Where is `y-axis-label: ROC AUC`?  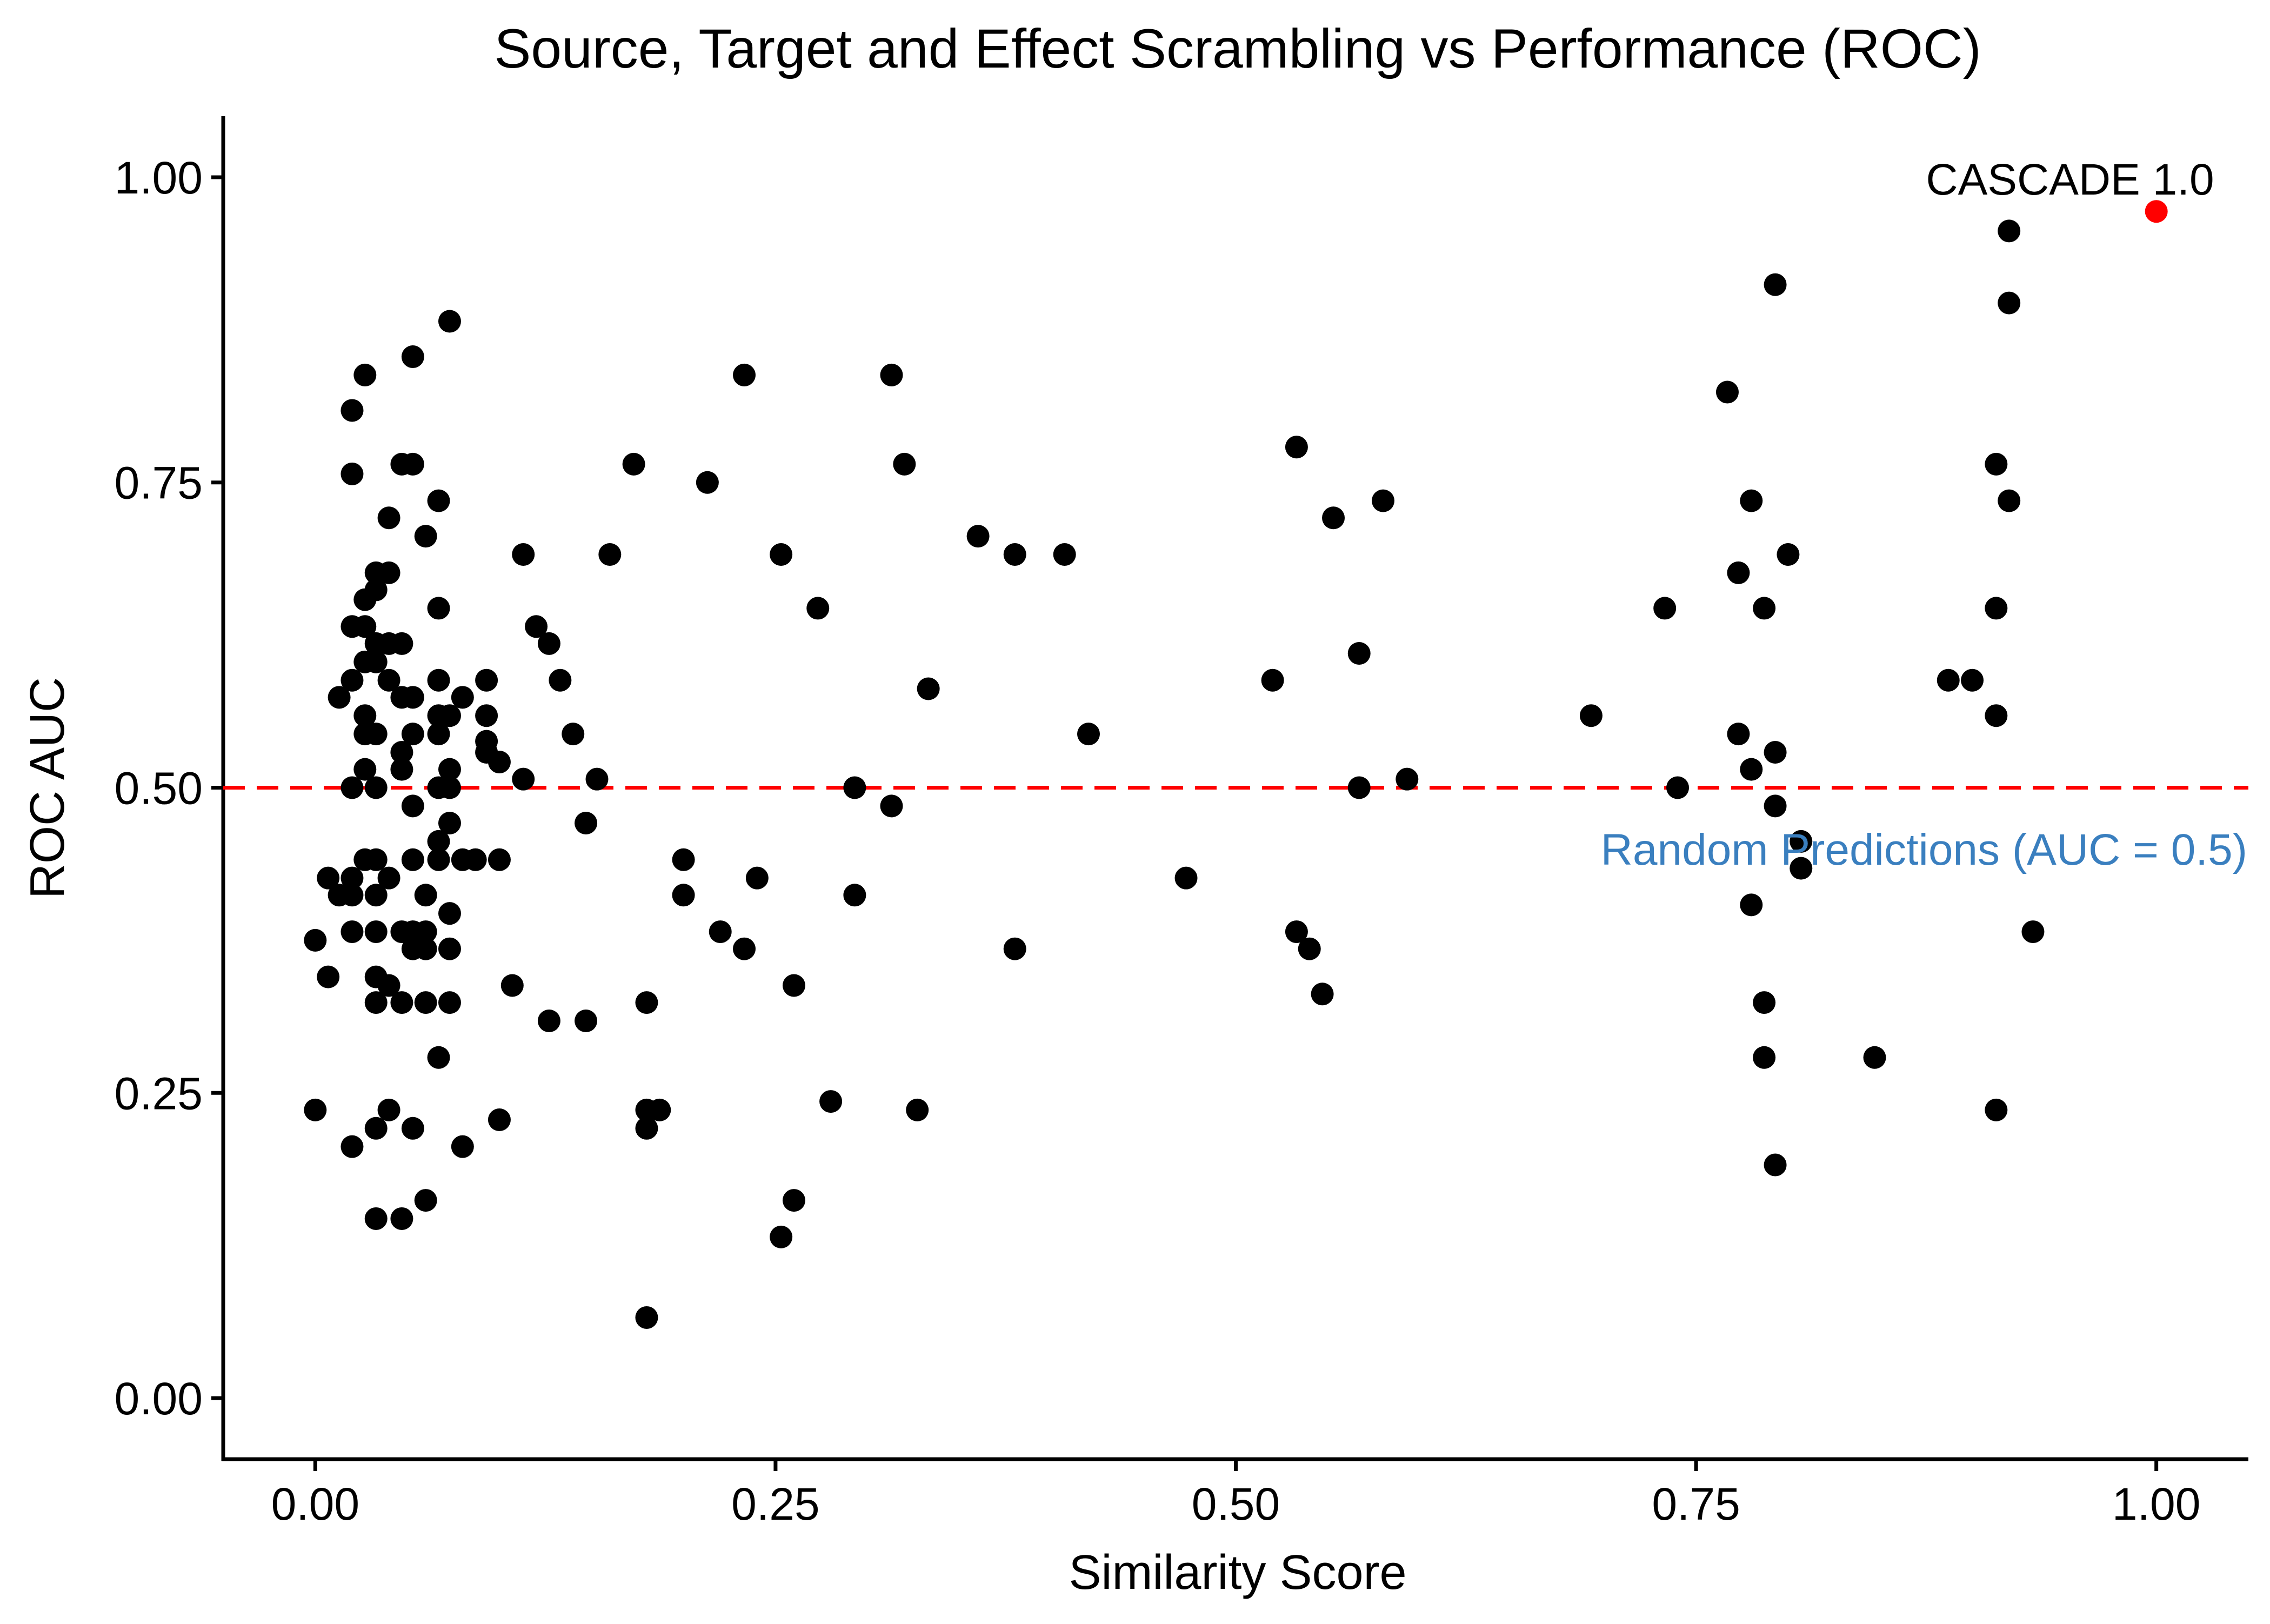 y-axis-label: ROC AUC is located at coordinates (48, 788).